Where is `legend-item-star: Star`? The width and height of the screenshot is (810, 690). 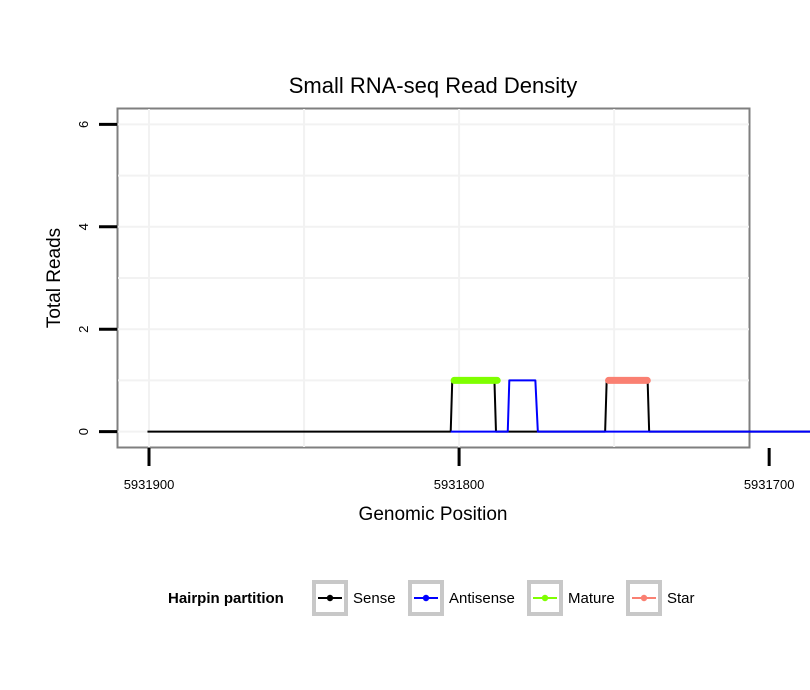 legend-item-star: Star is located at coordinates (660, 598).